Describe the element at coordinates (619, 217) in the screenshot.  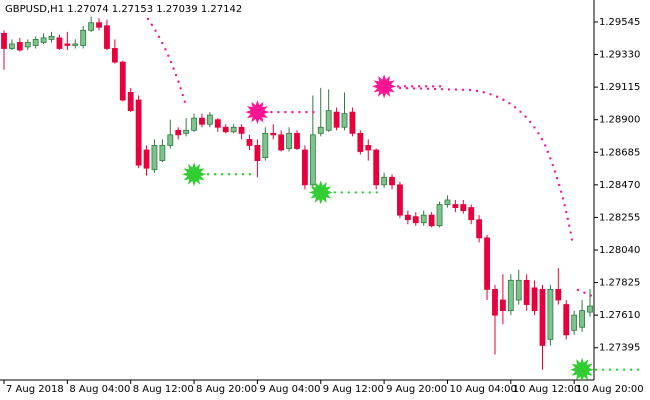
I see `y-tick-label: 1.28255` at that location.